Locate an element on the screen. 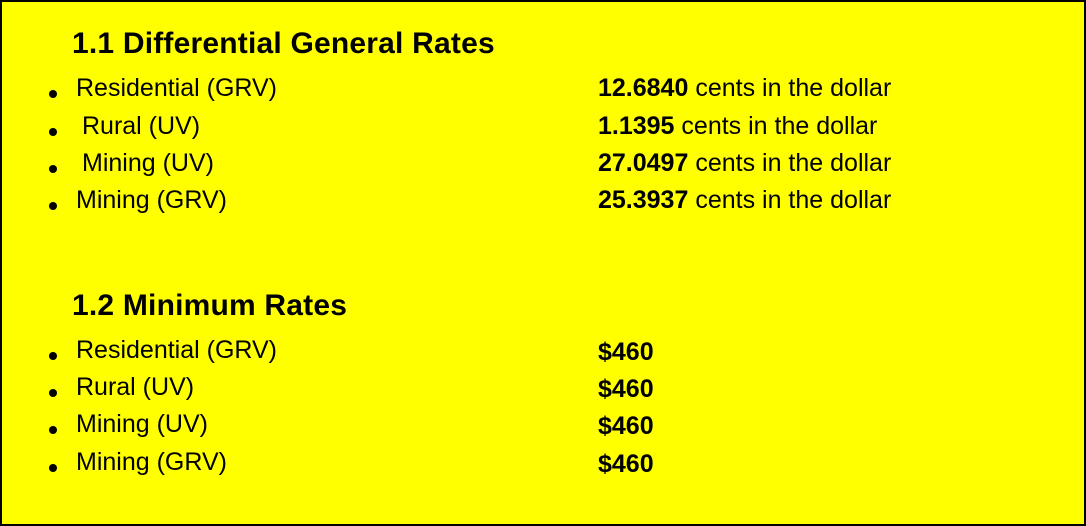 The width and height of the screenshot is (1086, 526). rate-value: 27.0497 cents in the dollar is located at coordinates (744, 163).